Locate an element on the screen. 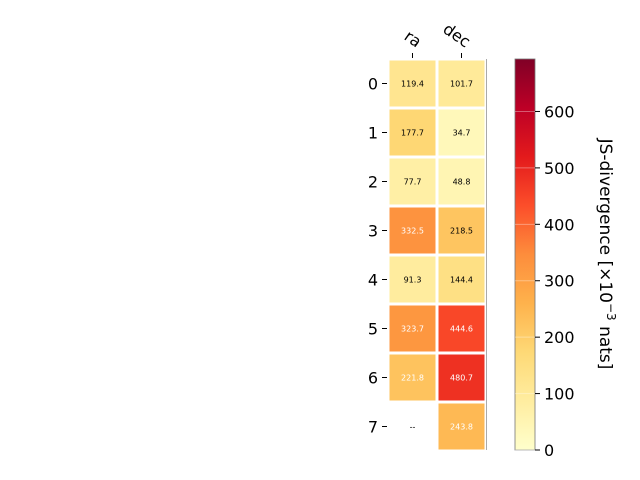  cell-value-label: 48.8 is located at coordinates (462, 182).